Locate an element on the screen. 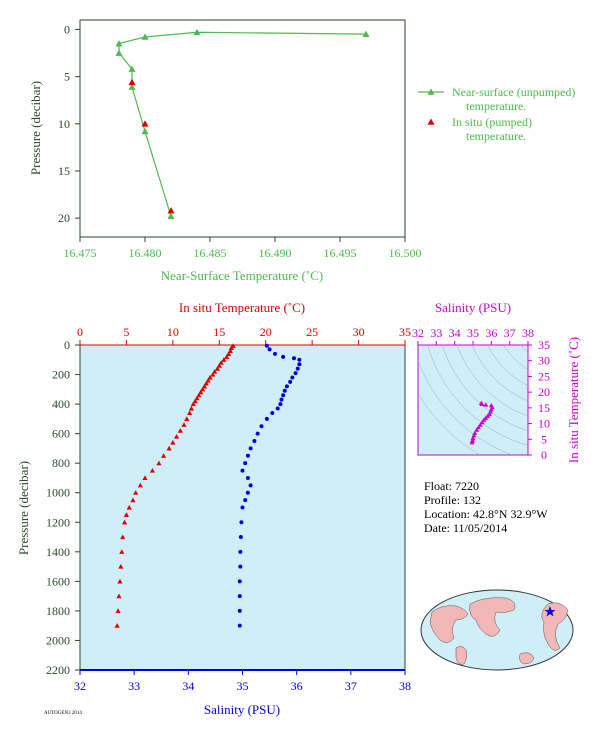  ts-sal-tick-label: 37 is located at coordinates (510, 333).